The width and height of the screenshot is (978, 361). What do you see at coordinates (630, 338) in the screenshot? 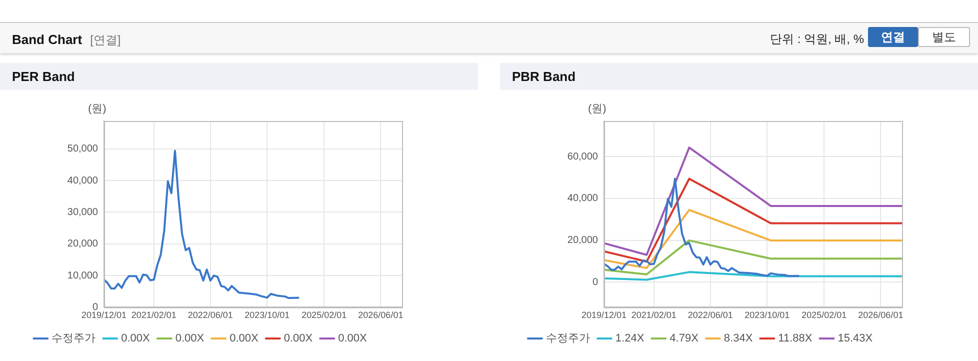
I see `legend-label: 1.24X` at bounding box center [630, 338].